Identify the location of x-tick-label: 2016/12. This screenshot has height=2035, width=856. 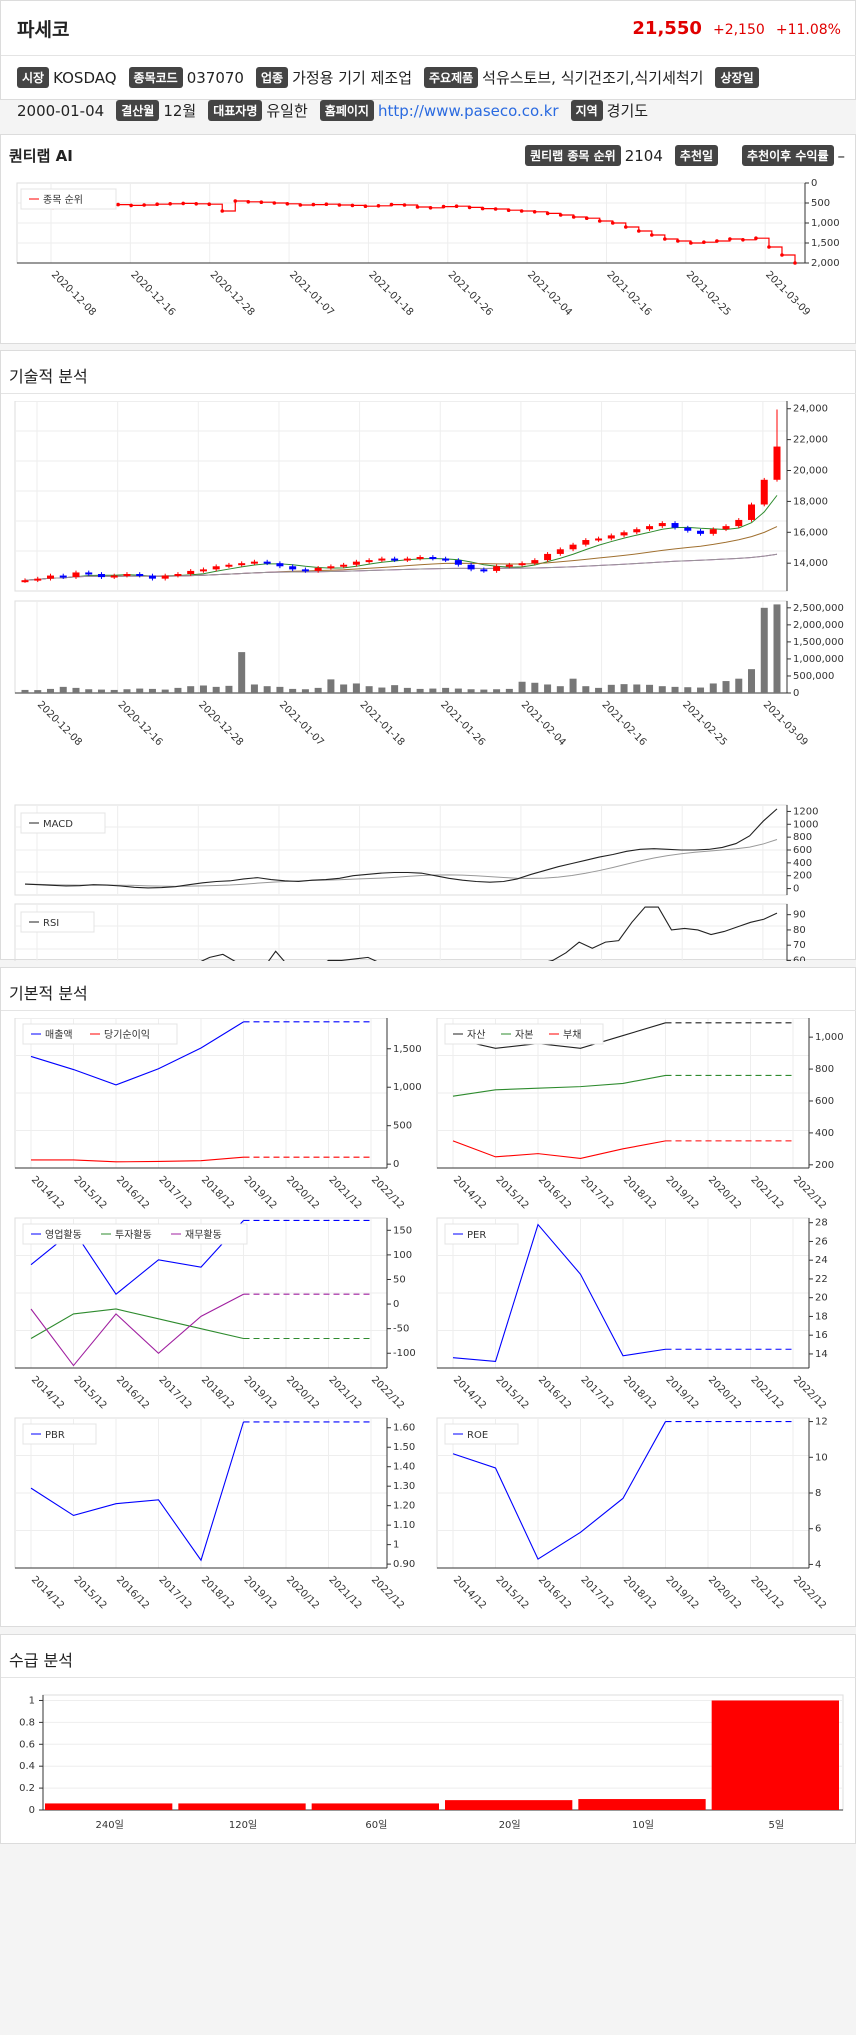
(132, 1592).